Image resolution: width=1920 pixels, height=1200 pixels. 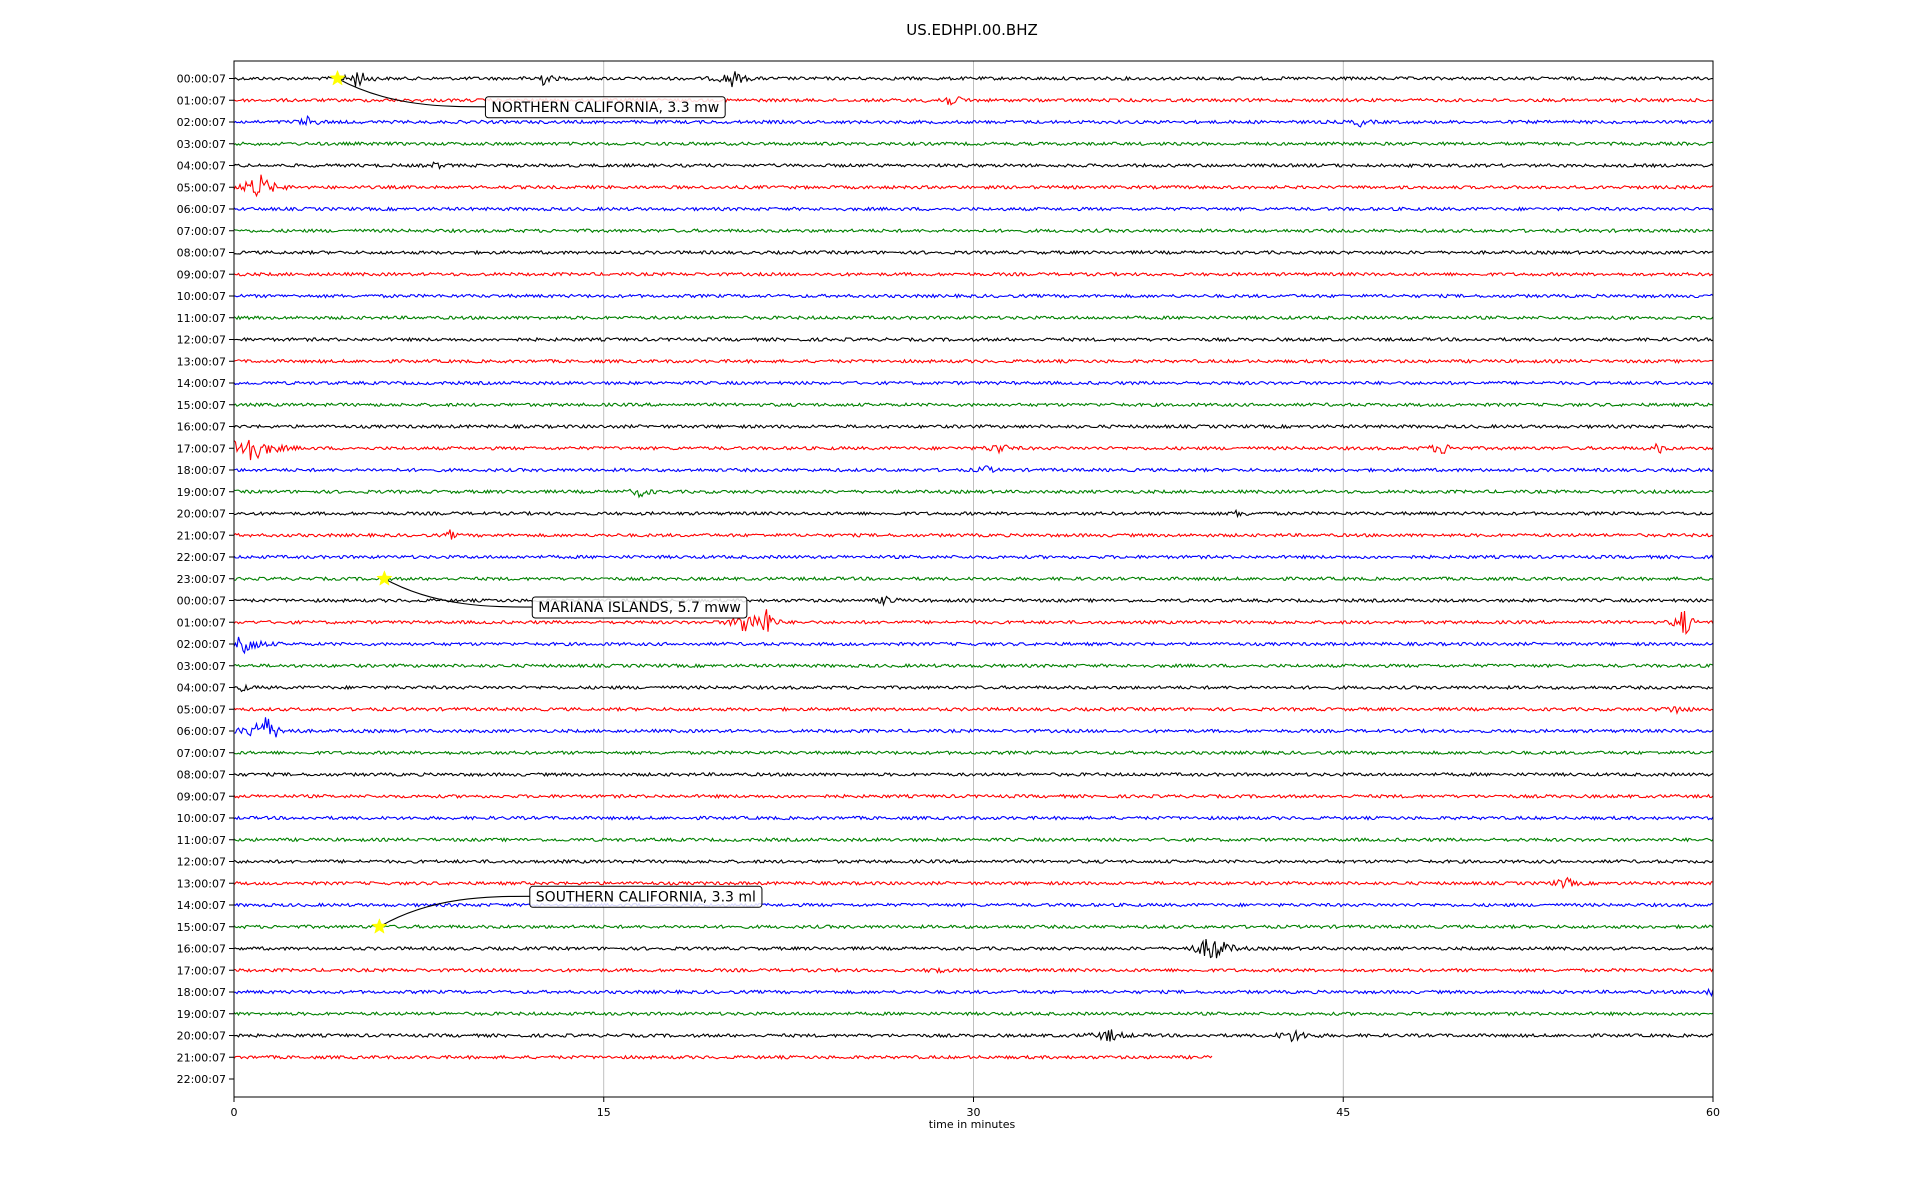 I want to click on event-label: MARIANA ISLANDS, 5.7 mww, so click(x=639, y=608).